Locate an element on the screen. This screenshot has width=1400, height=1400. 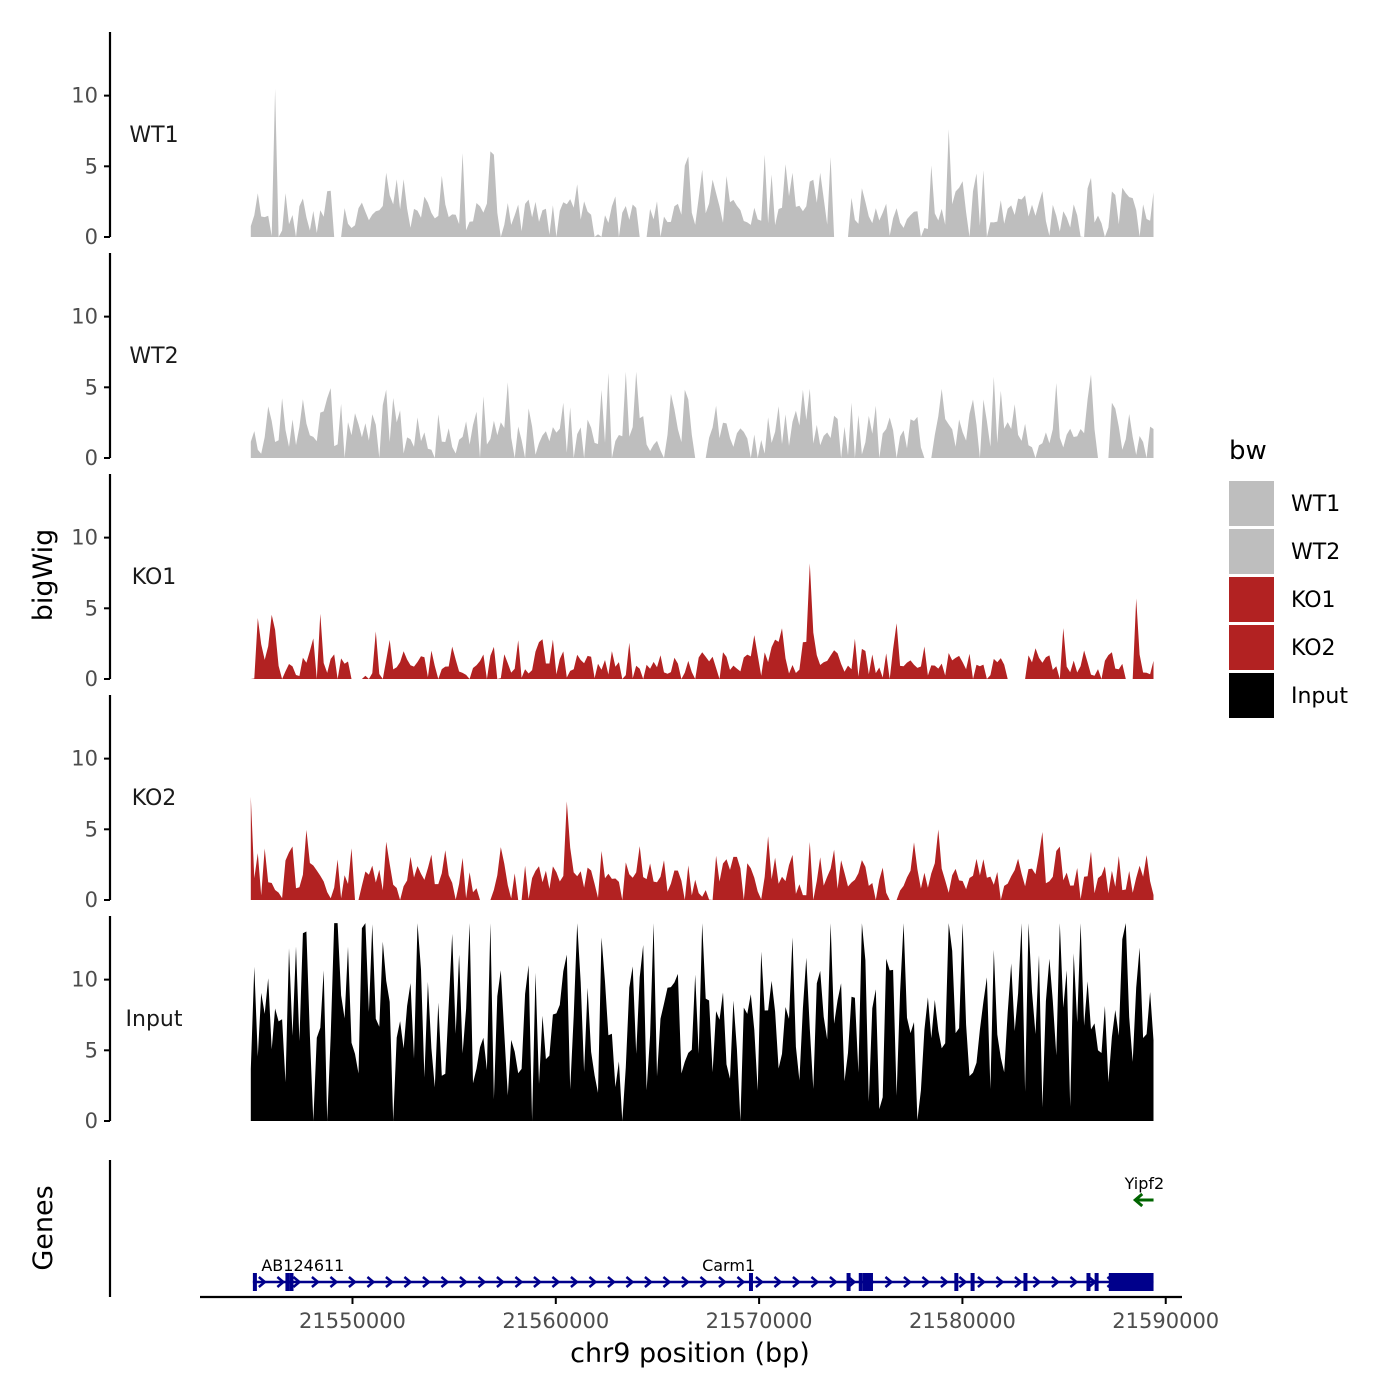
legend-title: bw is located at coordinates (1248, 451).